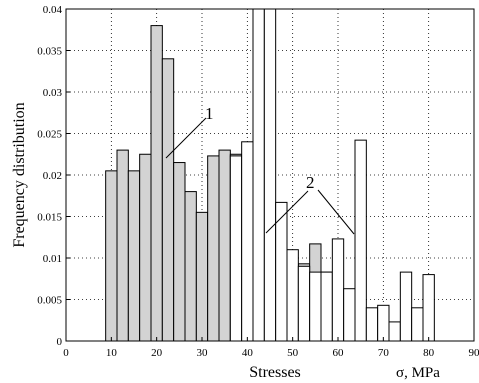  Describe the element at coordinates (53, 93) in the screenshot. I see `y-tick-label: 0.03` at that location.